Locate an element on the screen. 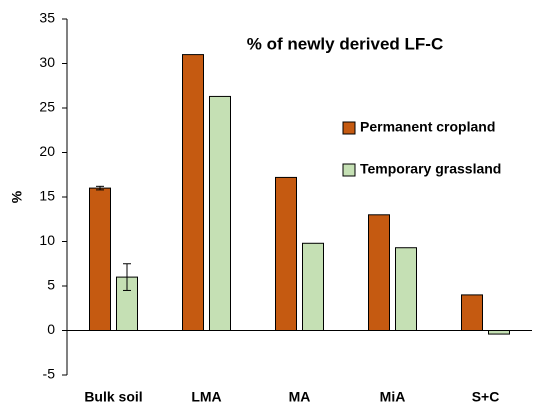 The image size is (533, 413). y-tick-label: 25 is located at coordinates (47, 107).